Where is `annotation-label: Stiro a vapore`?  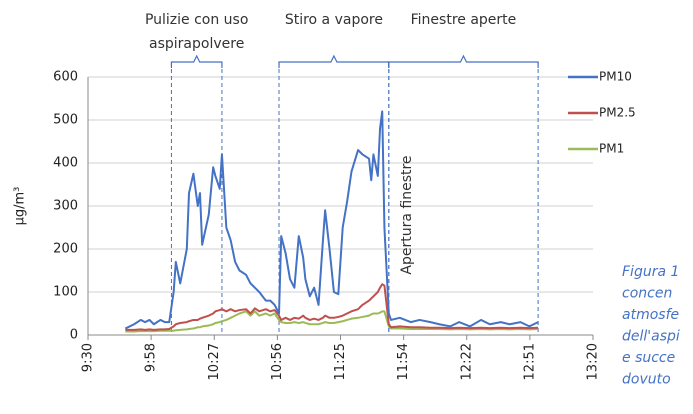
annotation-label: Stiro a vapore is located at coordinates (334, 20).